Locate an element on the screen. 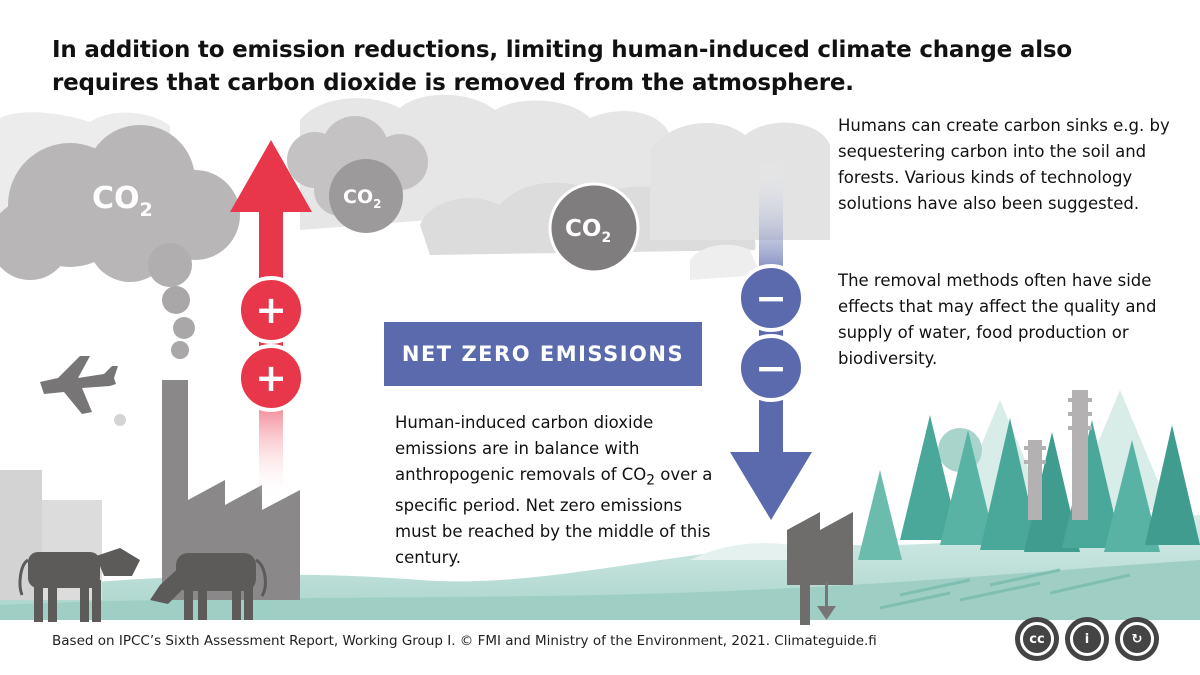  co2-bubble-dark: CO2 is located at coordinates (594, 228).